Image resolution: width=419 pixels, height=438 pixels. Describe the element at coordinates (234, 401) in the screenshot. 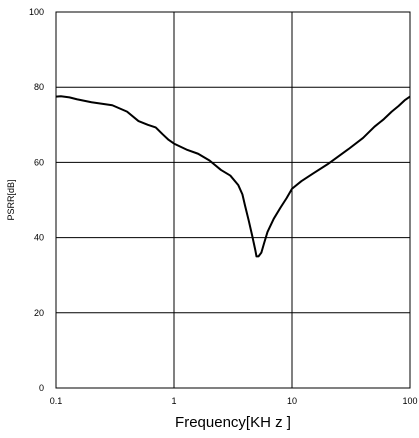

I see `x-tick-labels: 0.1 1 10 100` at that location.